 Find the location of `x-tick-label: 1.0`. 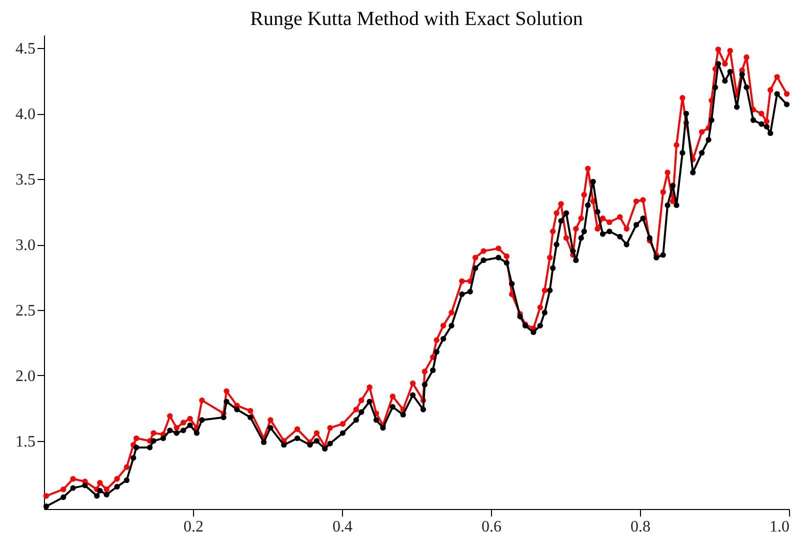

x-tick-label: 1.0 is located at coordinates (780, 527).